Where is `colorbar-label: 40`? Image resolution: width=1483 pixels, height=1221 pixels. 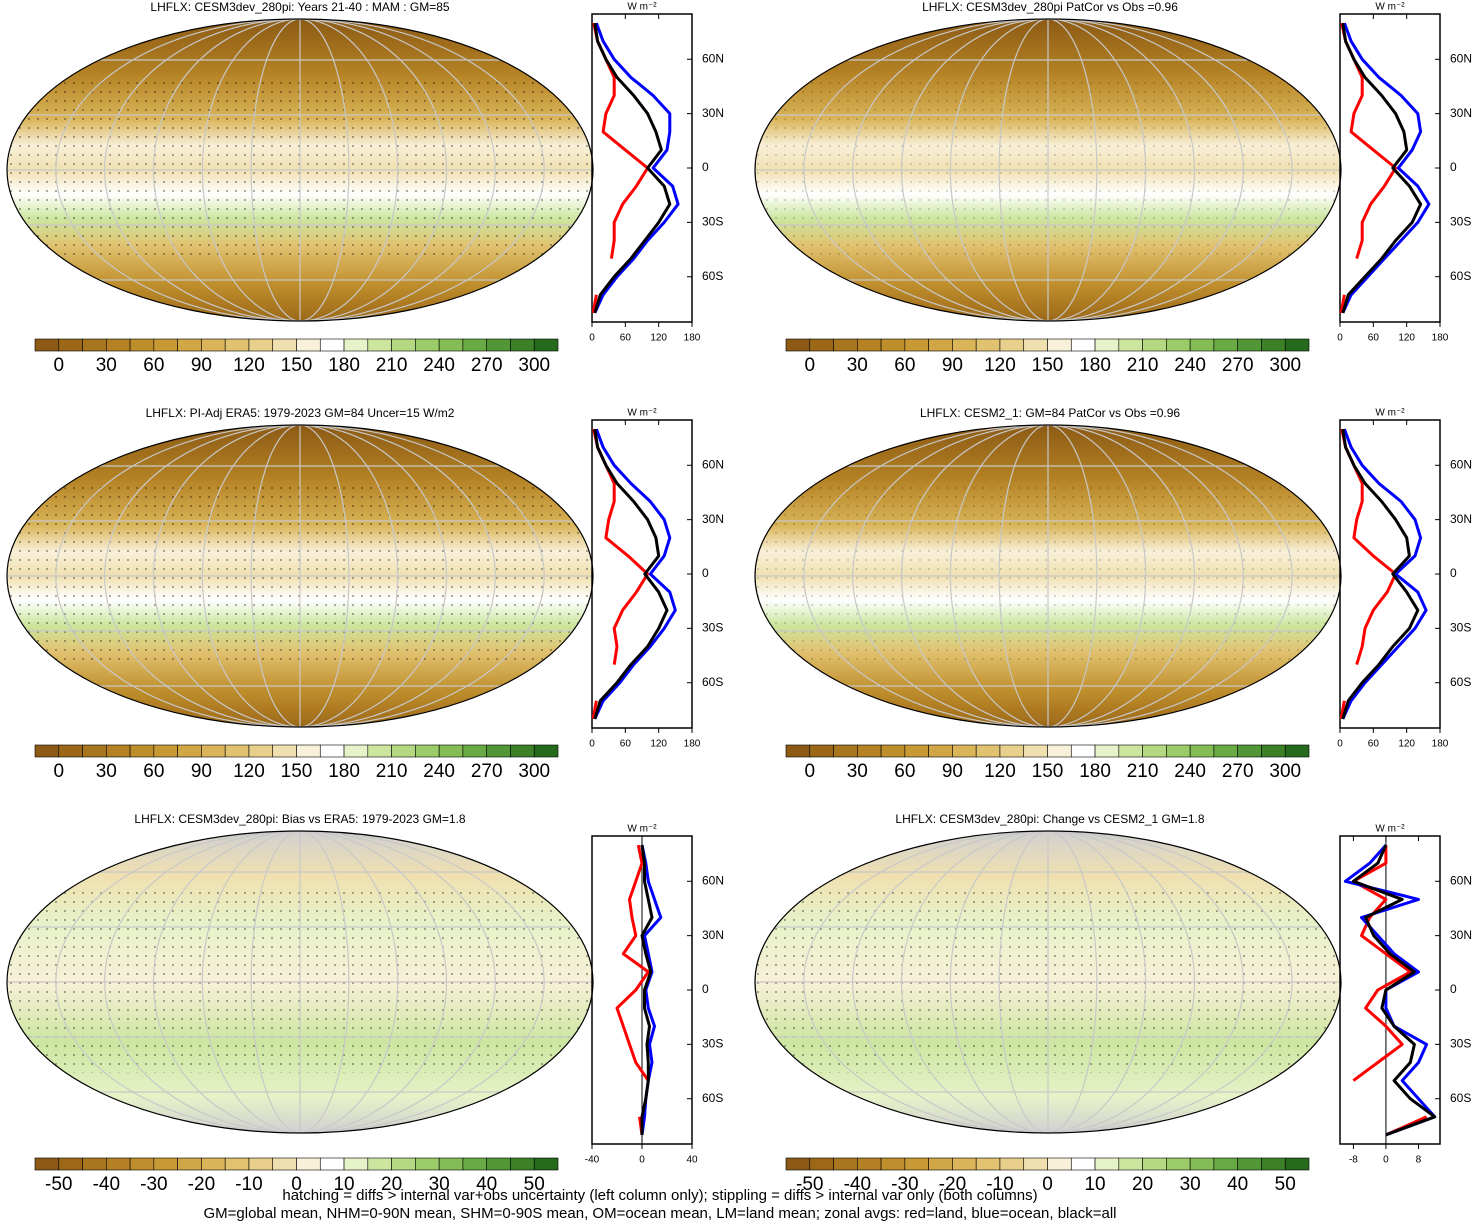 colorbar-label: 40 is located at coordinates (1237, 1184).